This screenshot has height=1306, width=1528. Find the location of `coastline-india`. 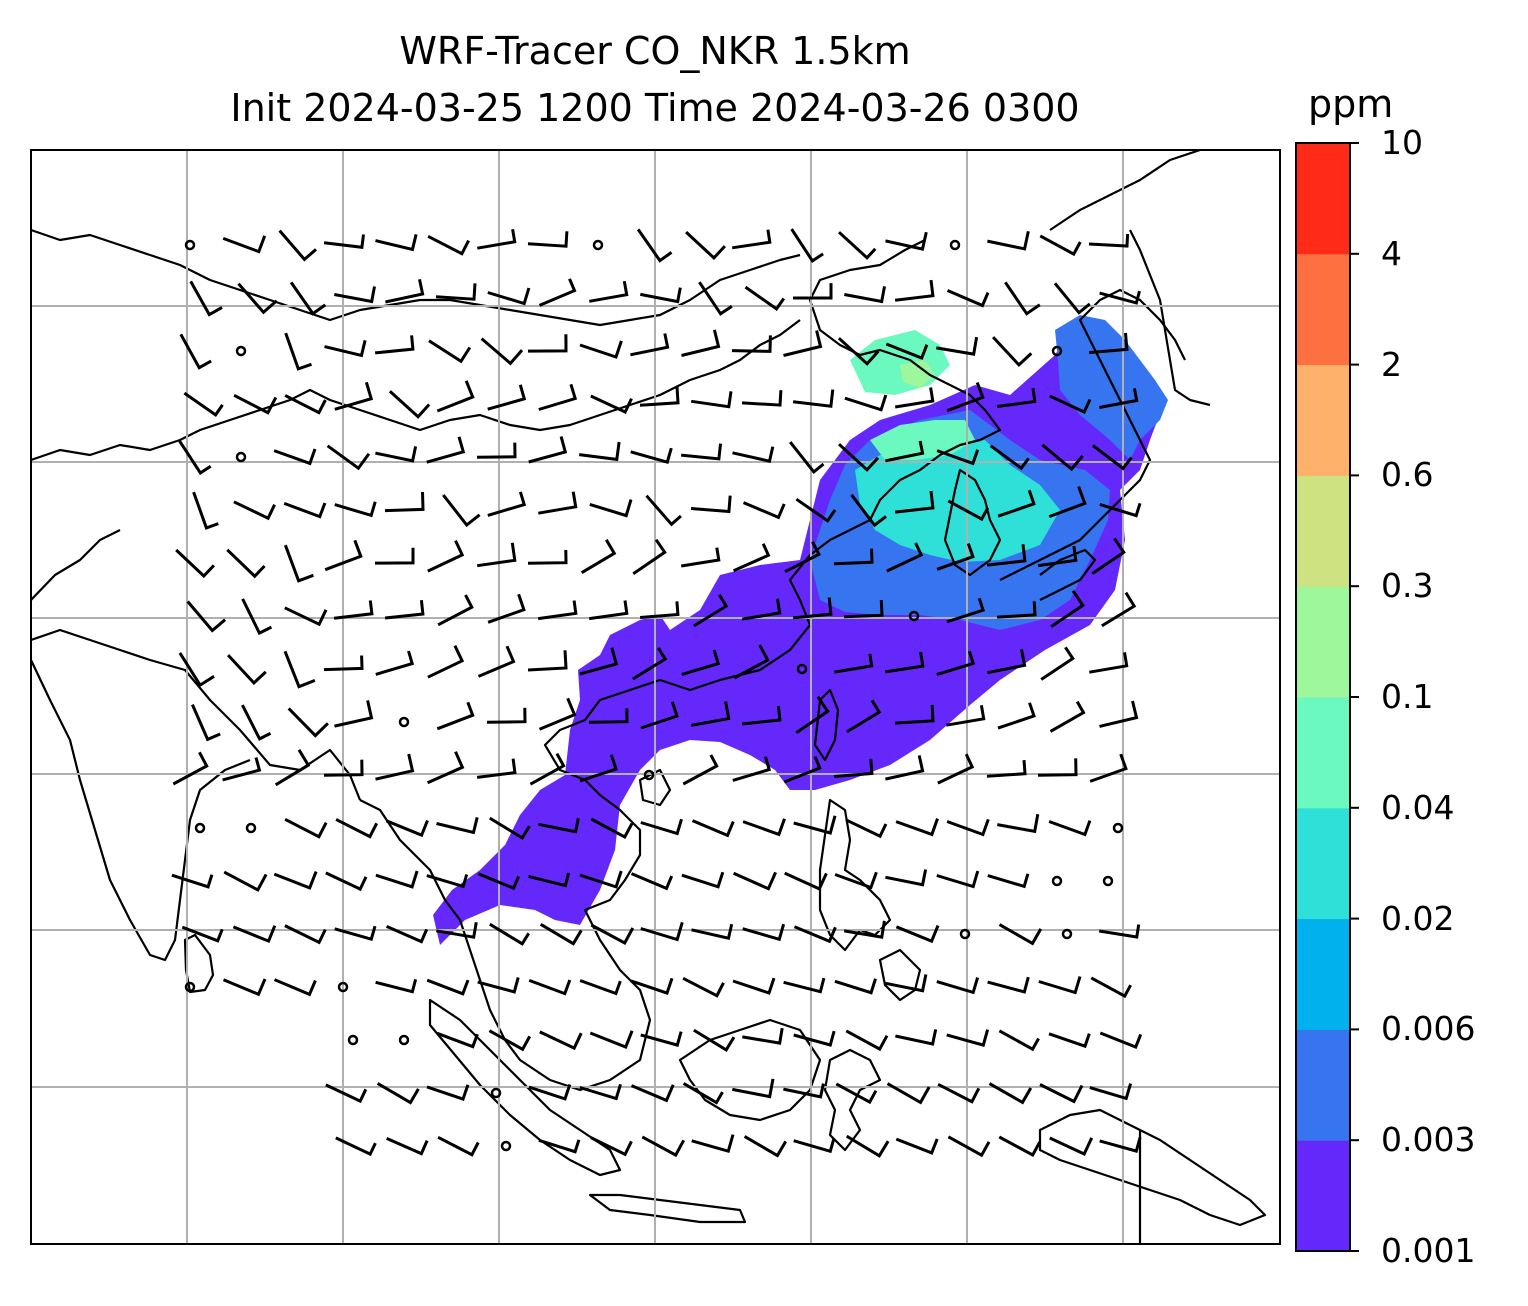

coastline-india is located at coordinates (196, 745).